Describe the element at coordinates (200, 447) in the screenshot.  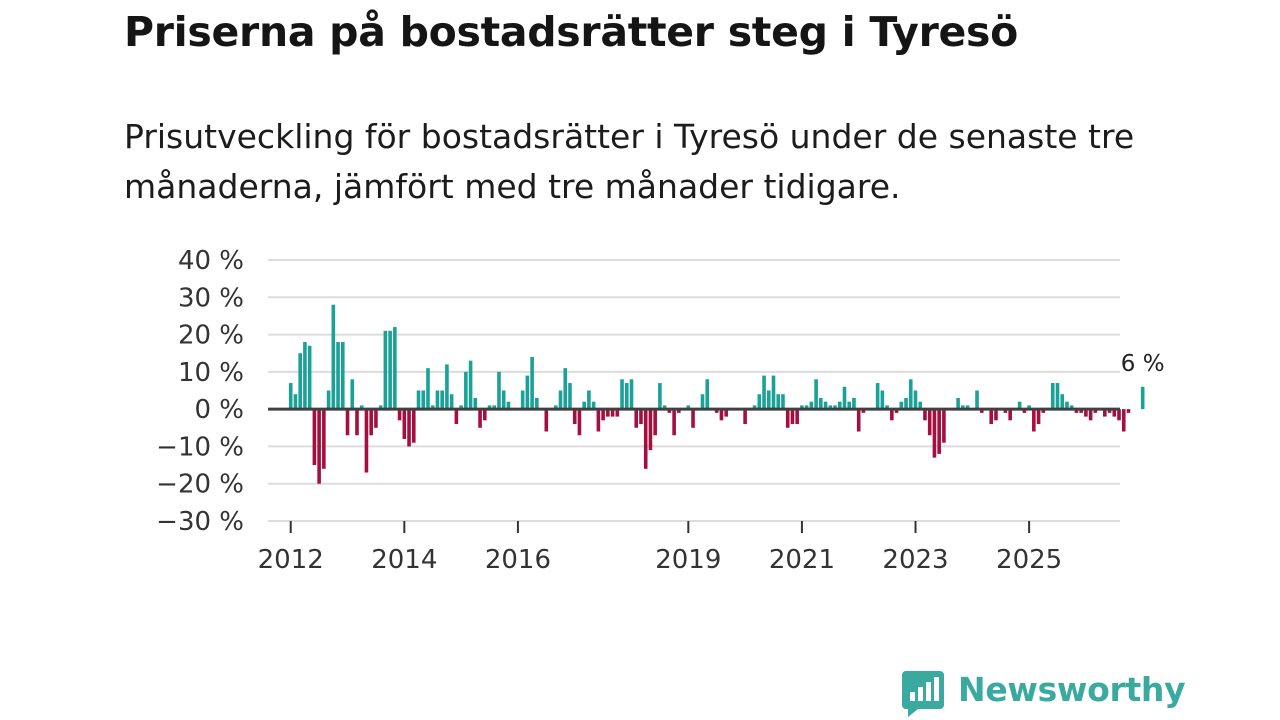
I see `y-tick-label: −10 %` at that location.